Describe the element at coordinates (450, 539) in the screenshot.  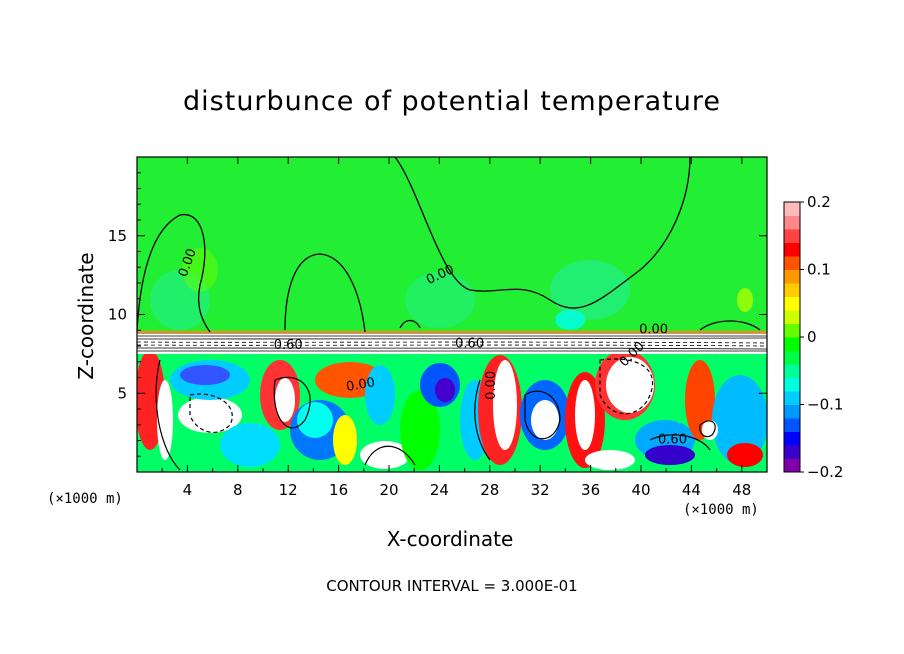
I see `x-axis-label: X-coordinate` at that location.